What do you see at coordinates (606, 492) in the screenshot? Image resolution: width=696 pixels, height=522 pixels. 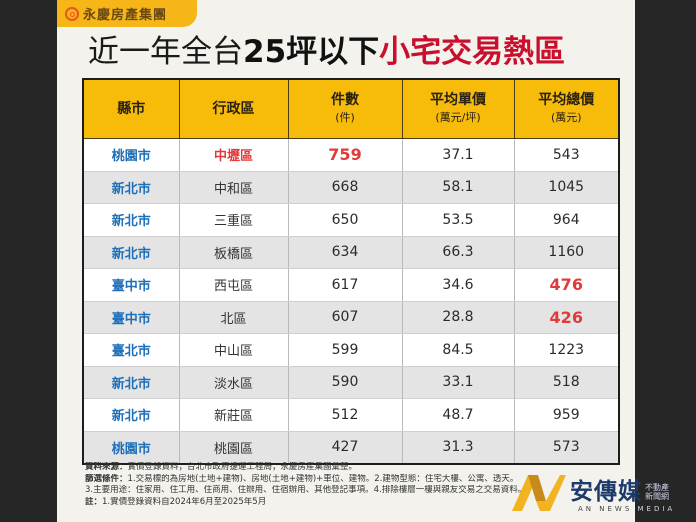 I see `watermark-name: 安傳媒` at bounding box center [606, 492].